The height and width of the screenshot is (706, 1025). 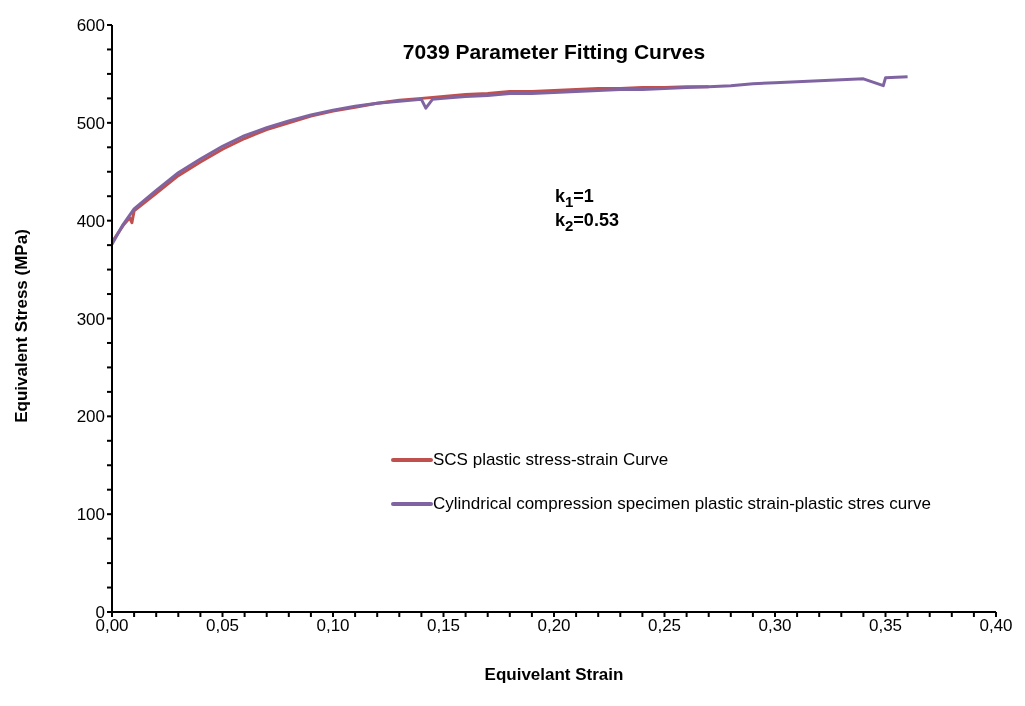 What do you see at coordinates (664, 626) in the screenshot?
I see `x-tick-label: 0,25` at bounding box center [664, 626].